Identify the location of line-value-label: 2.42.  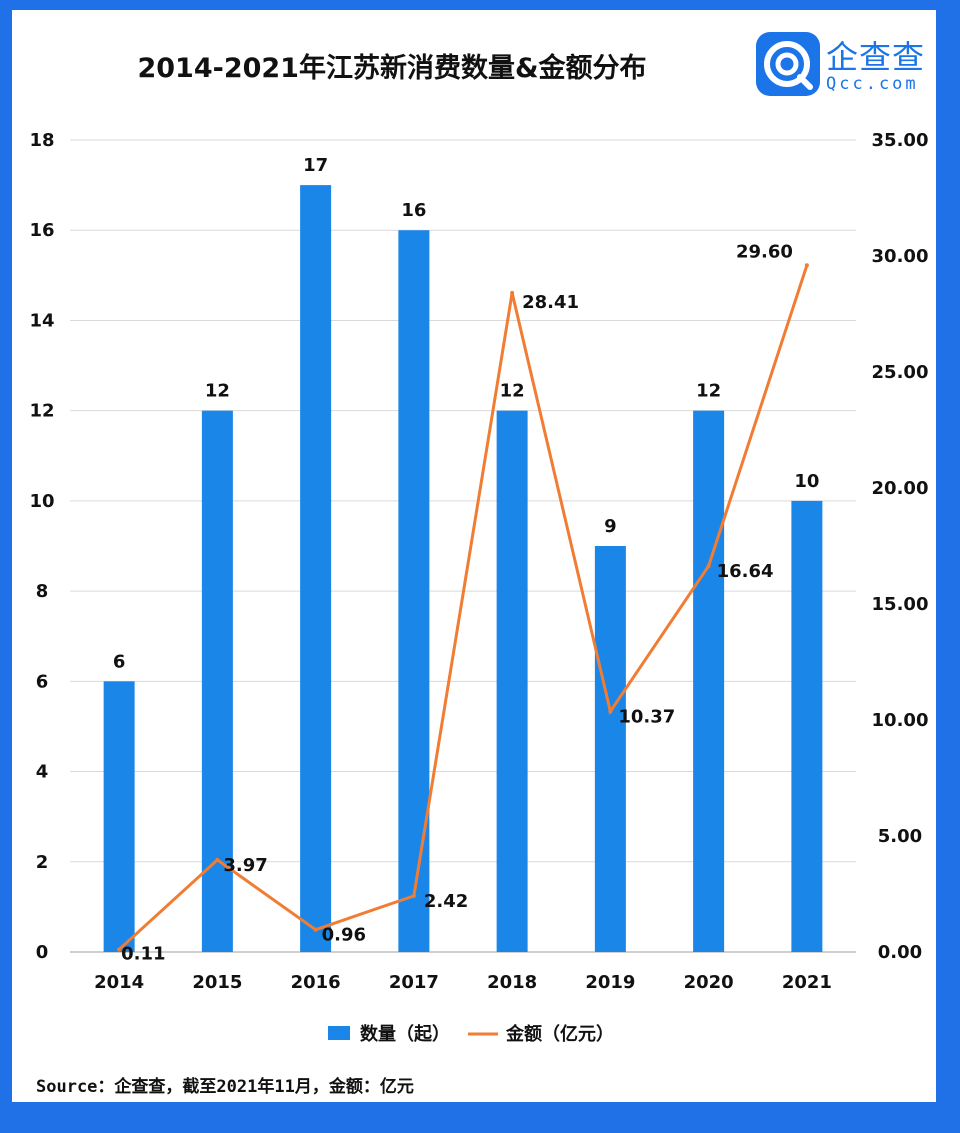
(446, 901).